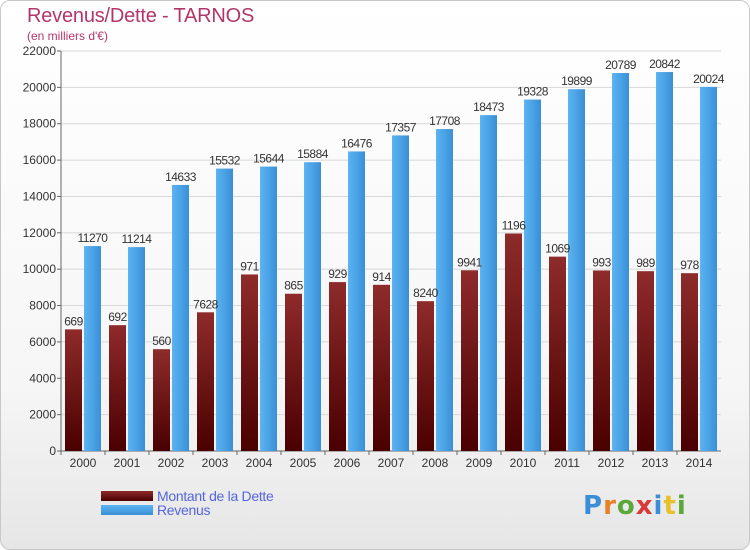 The image size is (750, 550). Describe the element at coordinates (137, 239) in the screenshot. I see `data-label-revenue-2001: 11214` at that location.